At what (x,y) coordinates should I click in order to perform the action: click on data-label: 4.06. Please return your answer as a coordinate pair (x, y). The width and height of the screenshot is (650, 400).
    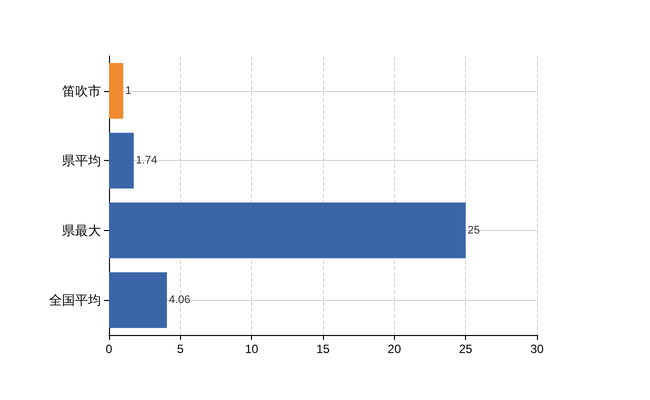
    Looking at the image, I should click on (179, 300).